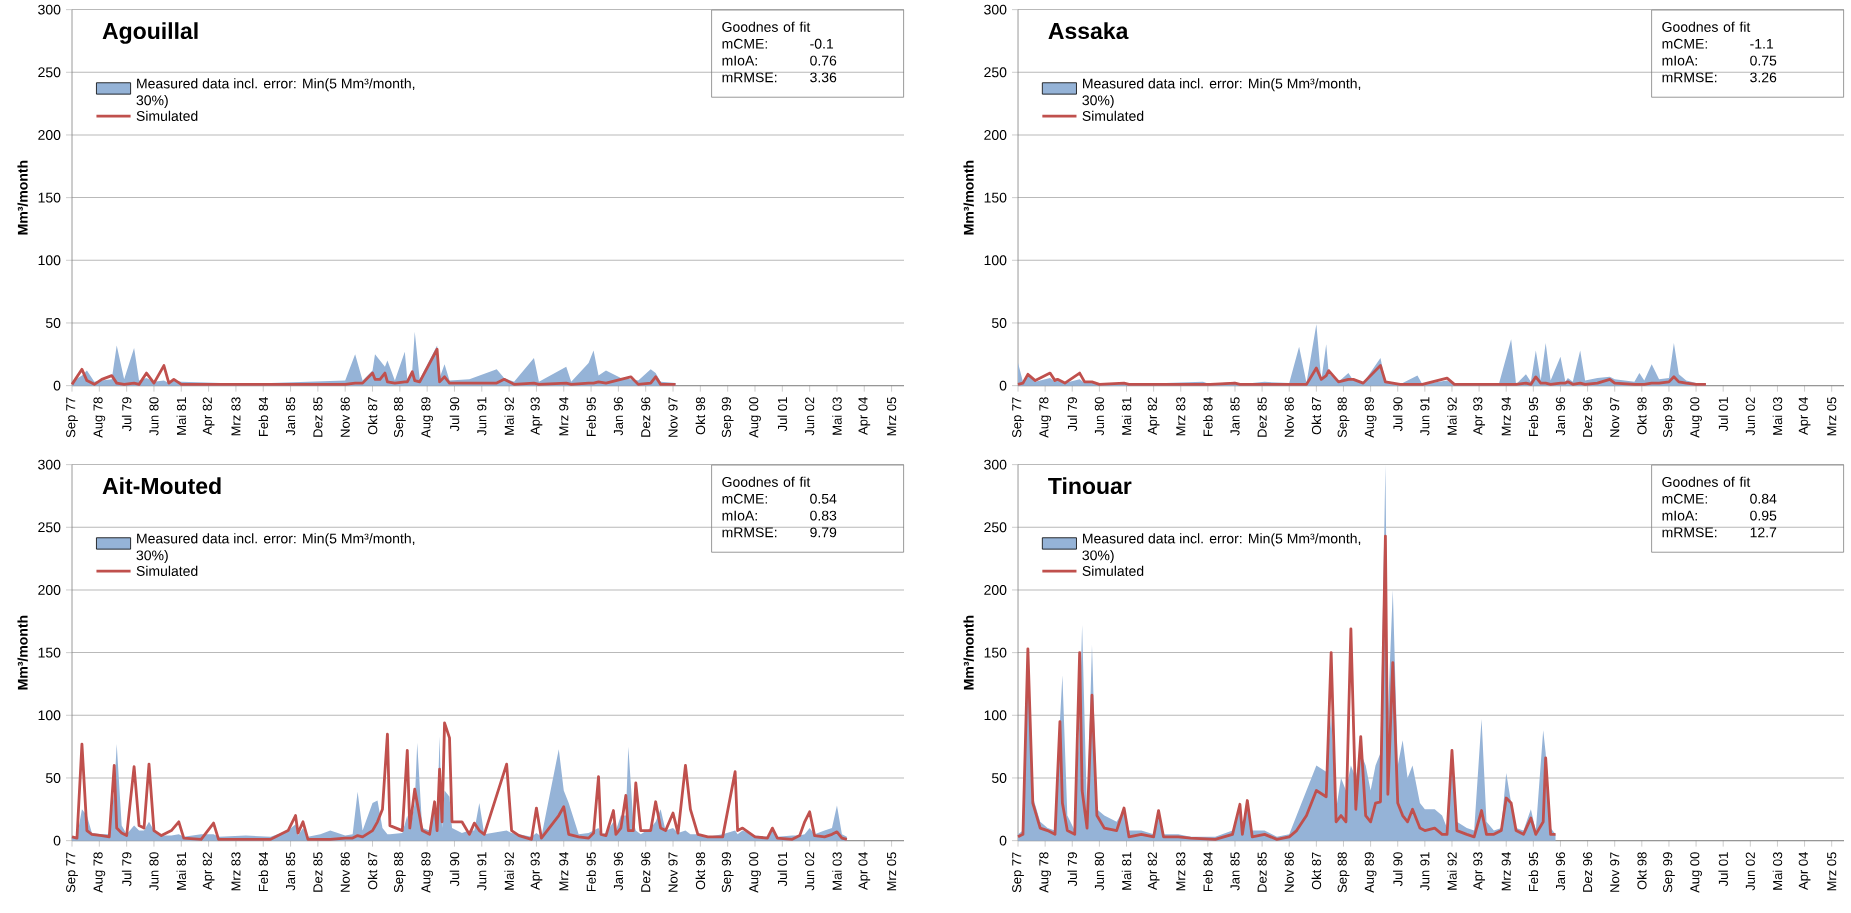 This screenshot has width=1851, height=913. What do you see at coordinates (99, 418) in the screenshot?
I see `x-tick-label: Aug 78` at bounding box center [99, 418].